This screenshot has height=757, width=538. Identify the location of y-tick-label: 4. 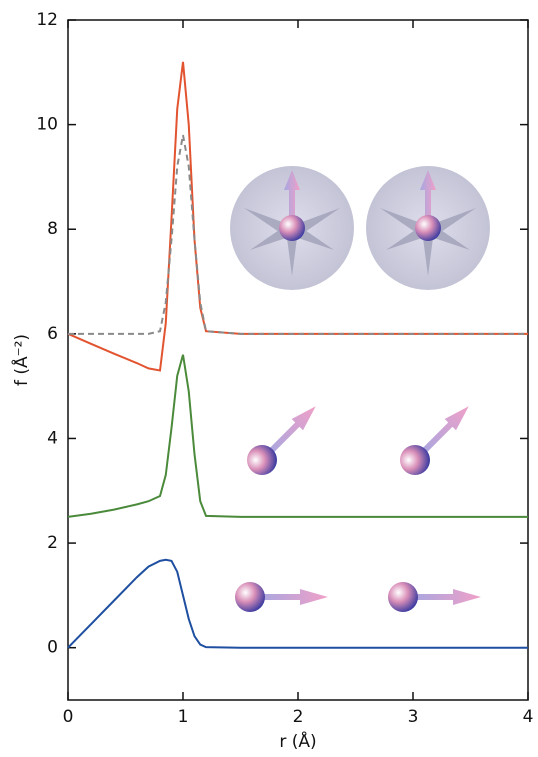
(52, 438).